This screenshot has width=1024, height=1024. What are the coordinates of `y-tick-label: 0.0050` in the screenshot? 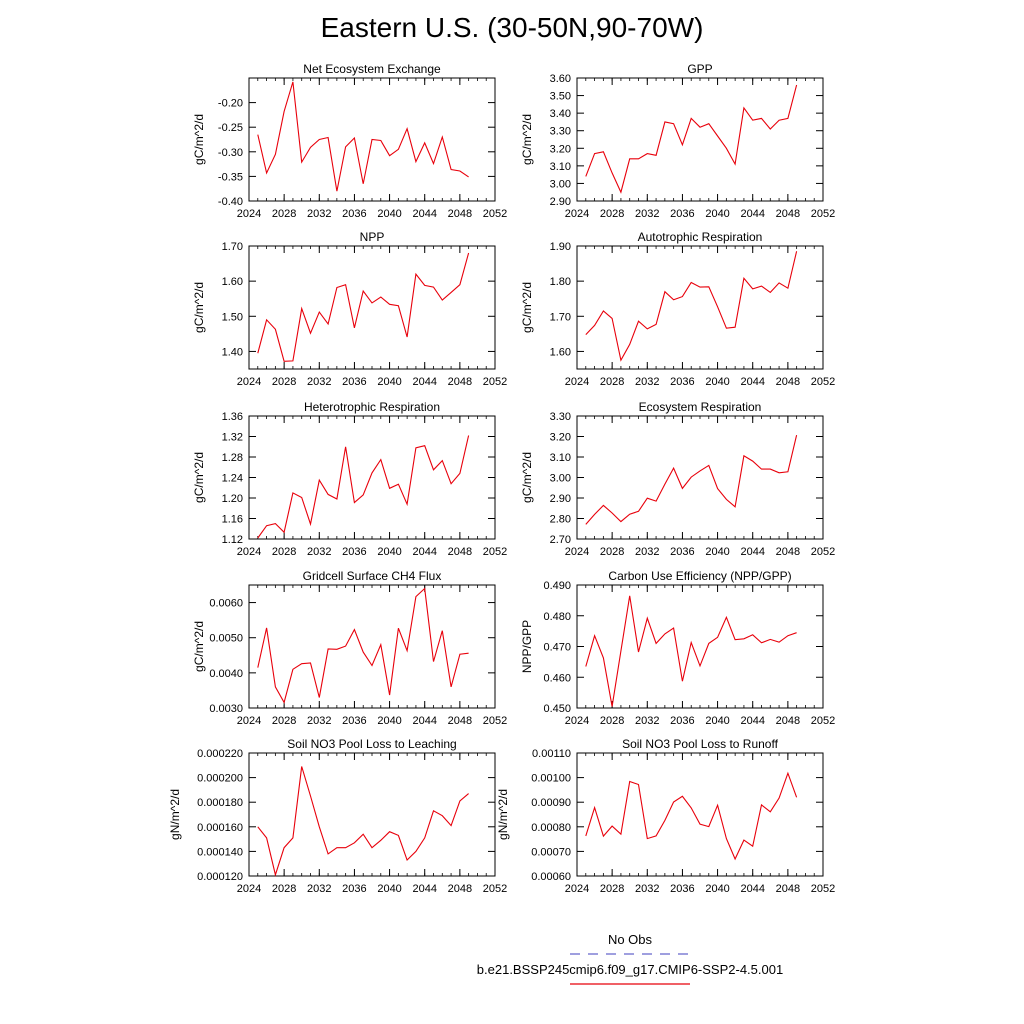 It's located at (226, 639).